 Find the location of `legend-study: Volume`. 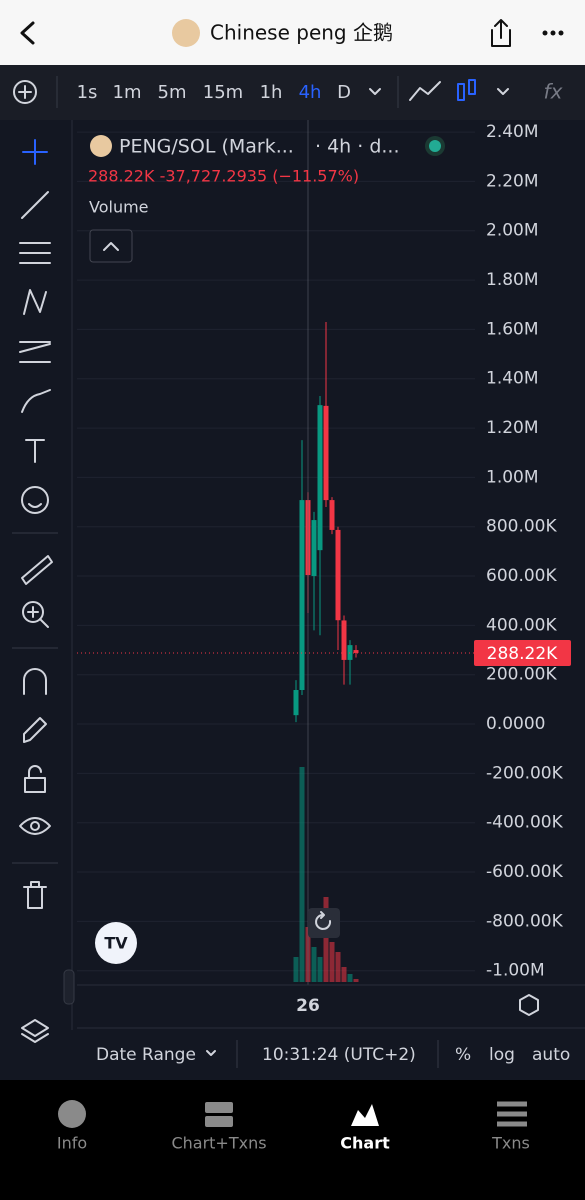

legend-study: Volume is located at coordinates (119, 207).